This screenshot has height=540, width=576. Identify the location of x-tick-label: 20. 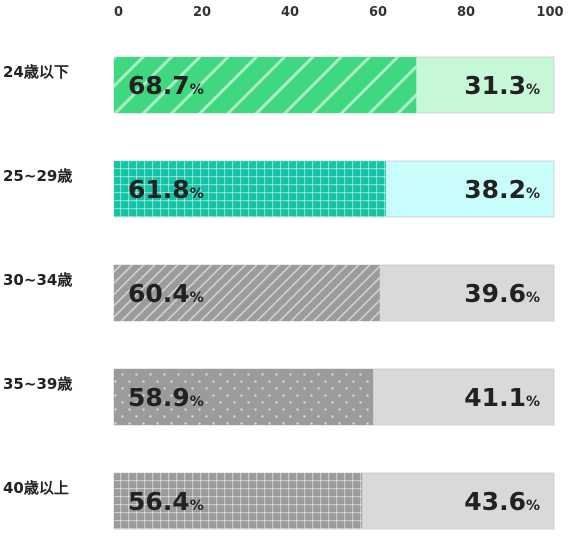
(202, 12).